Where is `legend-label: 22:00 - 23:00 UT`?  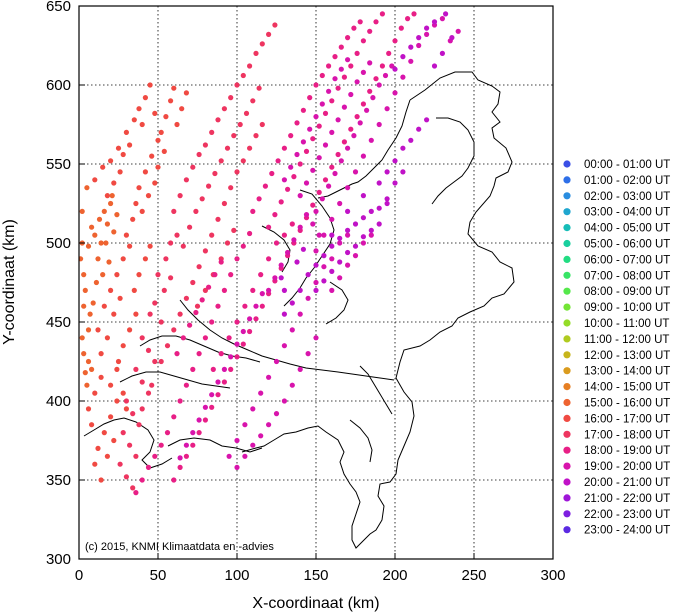 legend-label: 22:00 - 23:00 UT is located at coordinates (627, 515).